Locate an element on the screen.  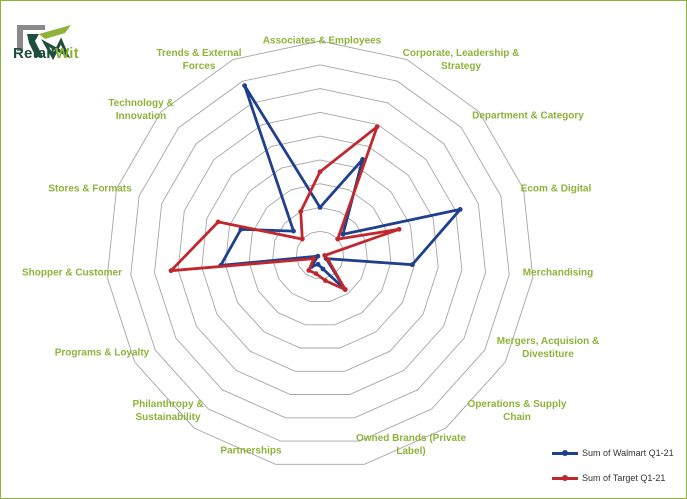
category-label: Partnerships is located at coordinates (251, 451).